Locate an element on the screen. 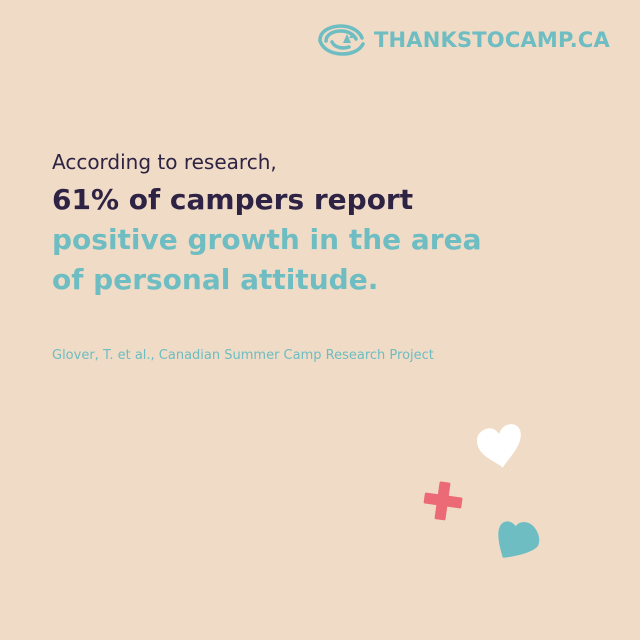 The image size is (640, 640). intro-text: According to research, is located at coordinates (164, 162).